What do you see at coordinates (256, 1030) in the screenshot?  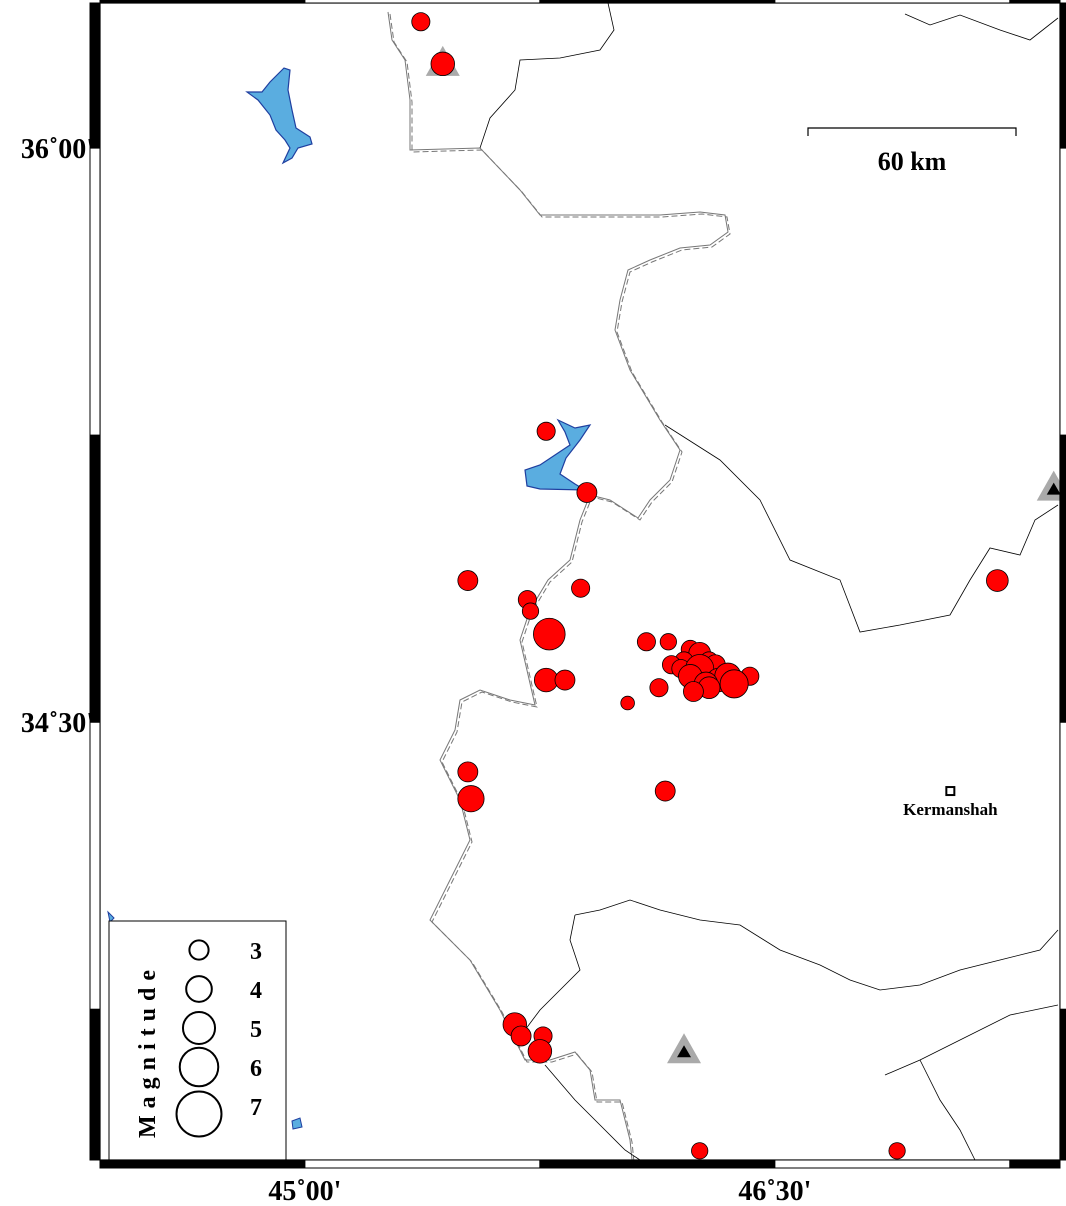 I see `legend-label: 5` at bounding box center [256, 1030].